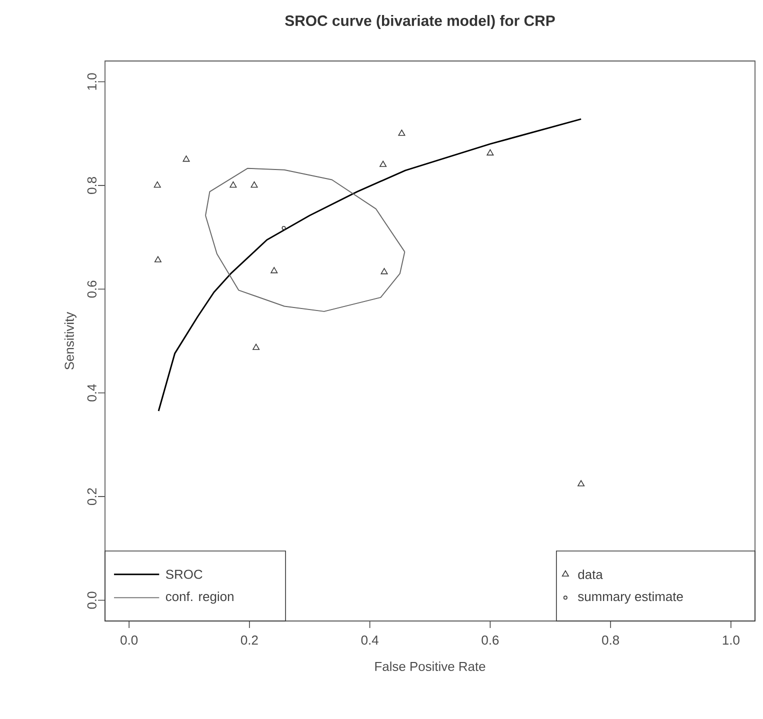 The image size is (763, 719). Describe the element at coordinates (731, 640) in the screenshot. I see `x-tick-label: 1.0` at that location.